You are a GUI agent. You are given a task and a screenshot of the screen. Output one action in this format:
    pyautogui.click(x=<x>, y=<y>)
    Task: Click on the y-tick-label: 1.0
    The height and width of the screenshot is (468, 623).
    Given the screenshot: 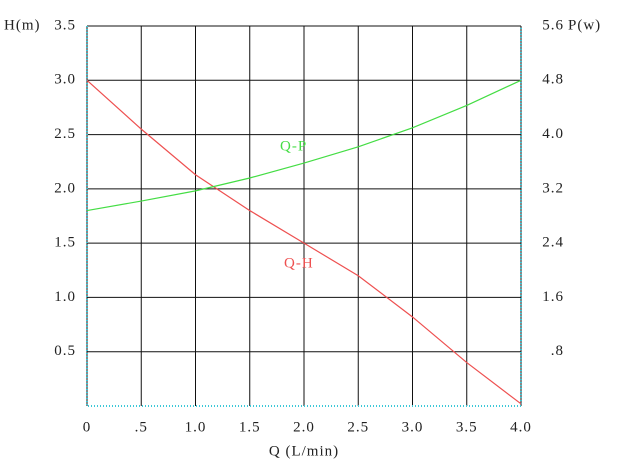 What is the action you would take?
    pyautogui.click(x=65, y=297)
    